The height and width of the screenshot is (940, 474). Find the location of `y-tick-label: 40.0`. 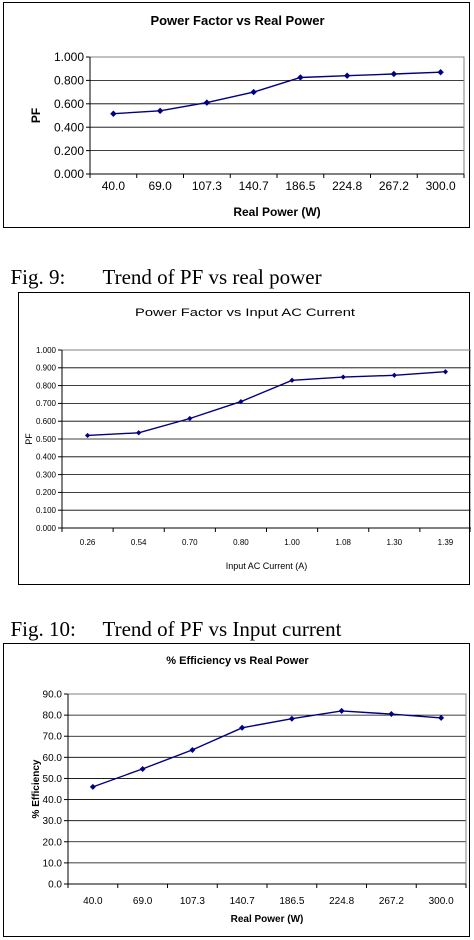

y-tick-label: 40.0 is located at coordinates (53, 800).